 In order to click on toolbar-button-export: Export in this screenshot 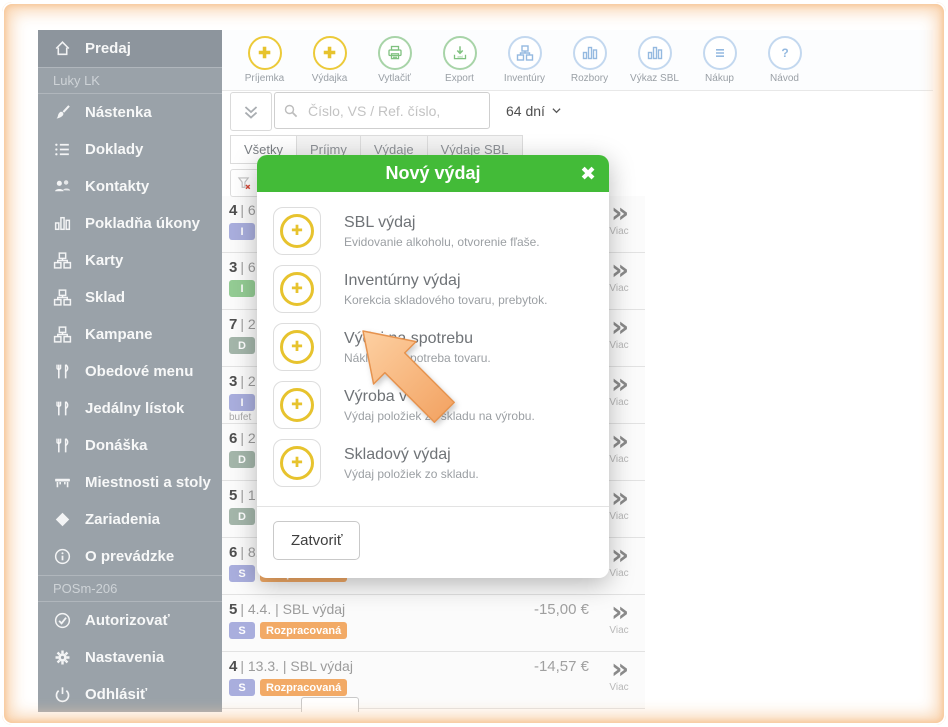, I will do `click(459, 60)`.